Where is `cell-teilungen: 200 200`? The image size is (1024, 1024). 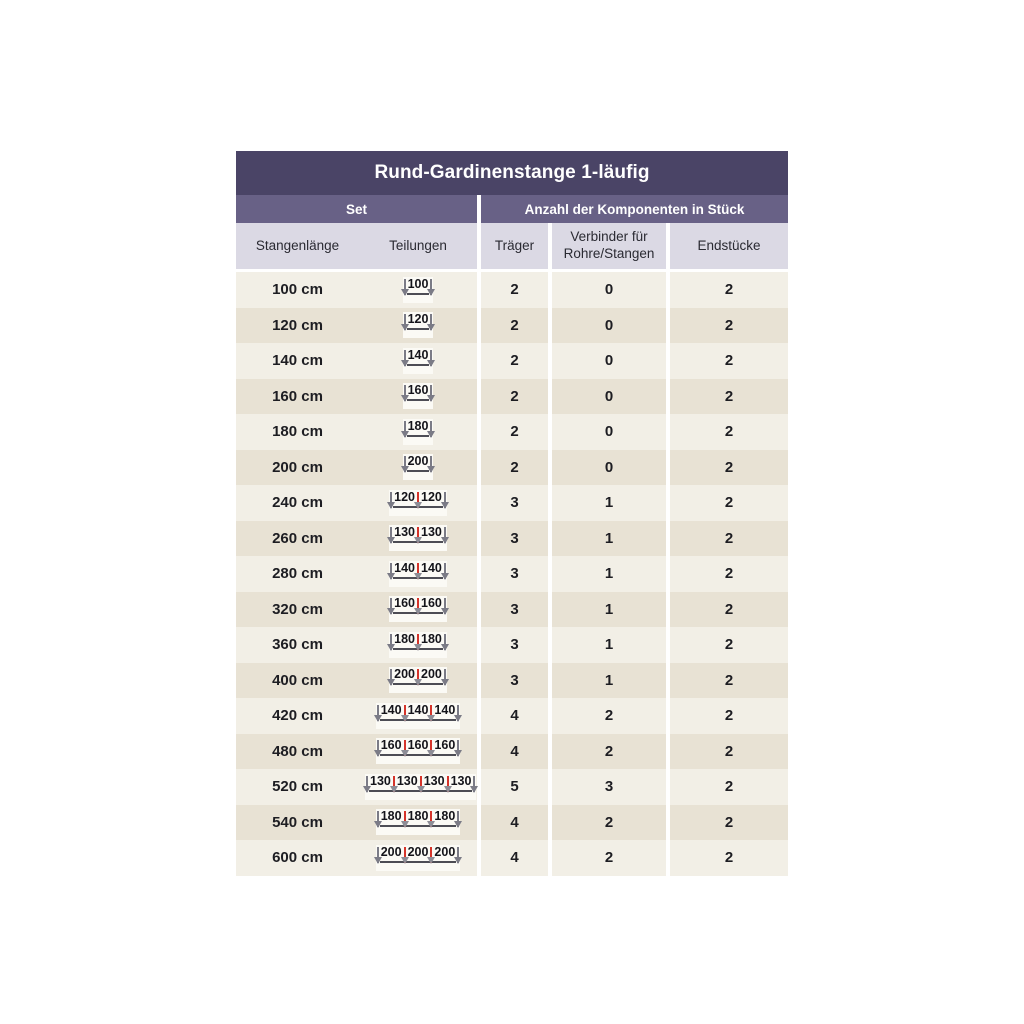 cell-teilungen: 200 200 is located at coordinates (418, 680).